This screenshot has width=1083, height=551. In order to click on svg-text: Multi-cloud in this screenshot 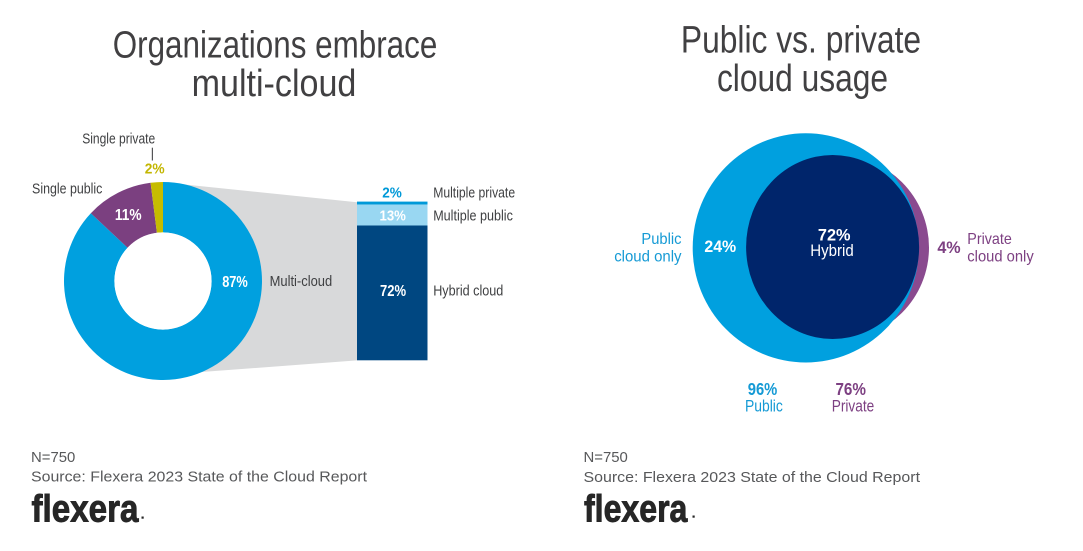, I will do `click(301, 281)`.